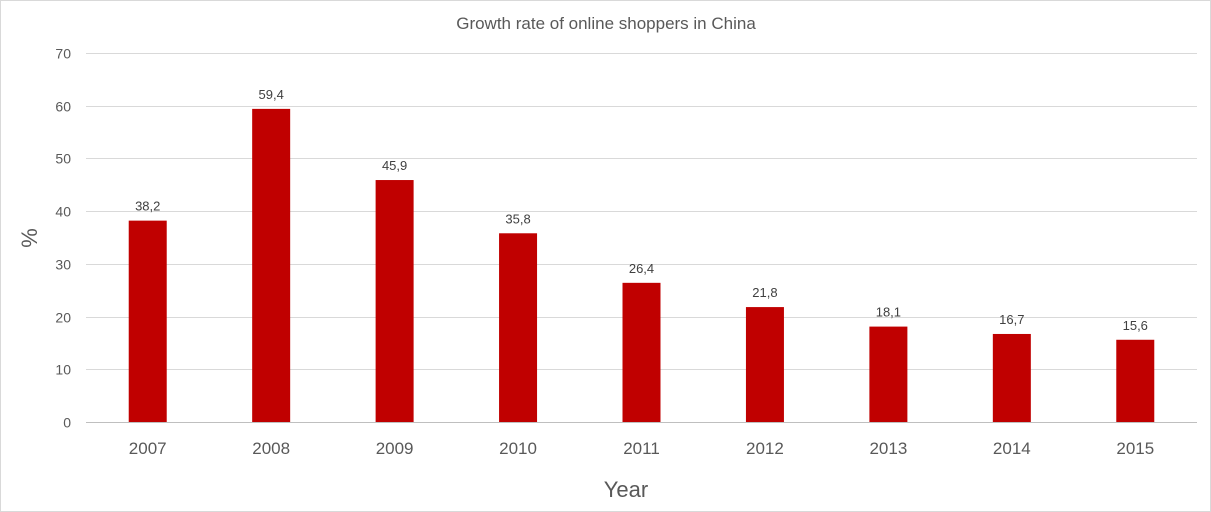 The image size is (1211, 512). I want to click on x-tick-label: 2015, so click(1135, 448).